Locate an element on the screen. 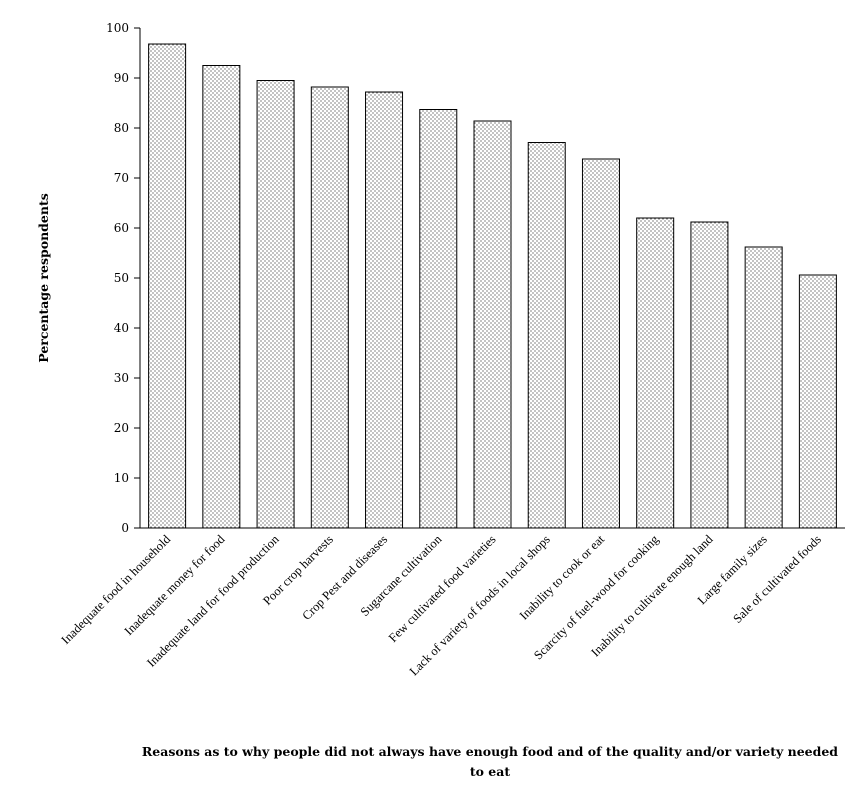 The height and width of the screenshot is (796, 855). y-axis: 0 10 20 30 40 50 60 70 80 90 100 is located at coordinates (123, 278).